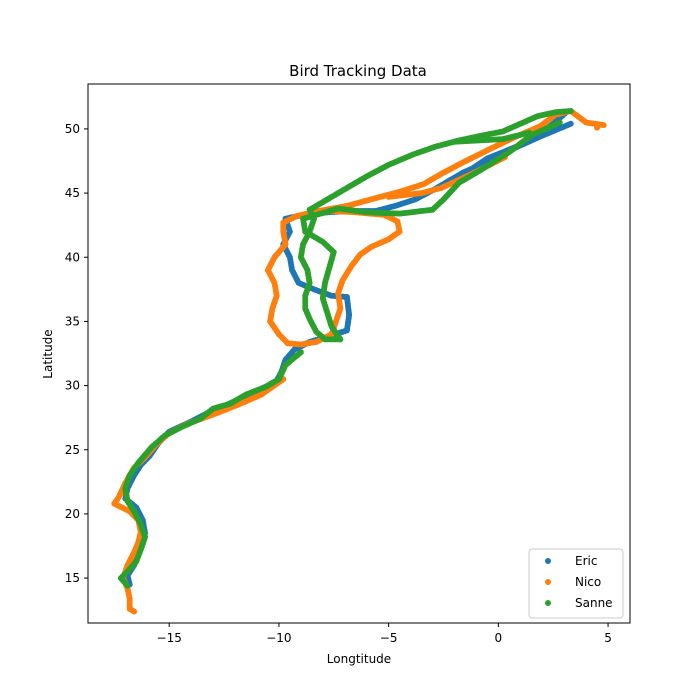 The image size is (700, 700). What do you see at coordinates (72, 193) in the screenshot?
I see `y-tick-label: 45` at bounding box center [72, 193].